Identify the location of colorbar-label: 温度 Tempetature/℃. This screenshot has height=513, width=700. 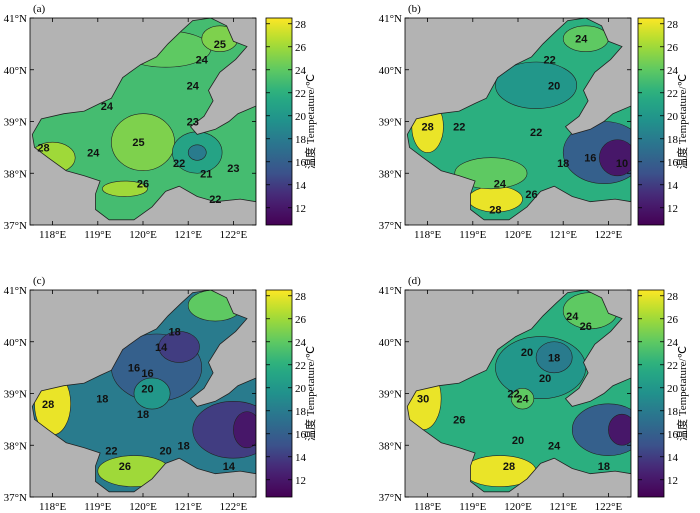
(682, 393).